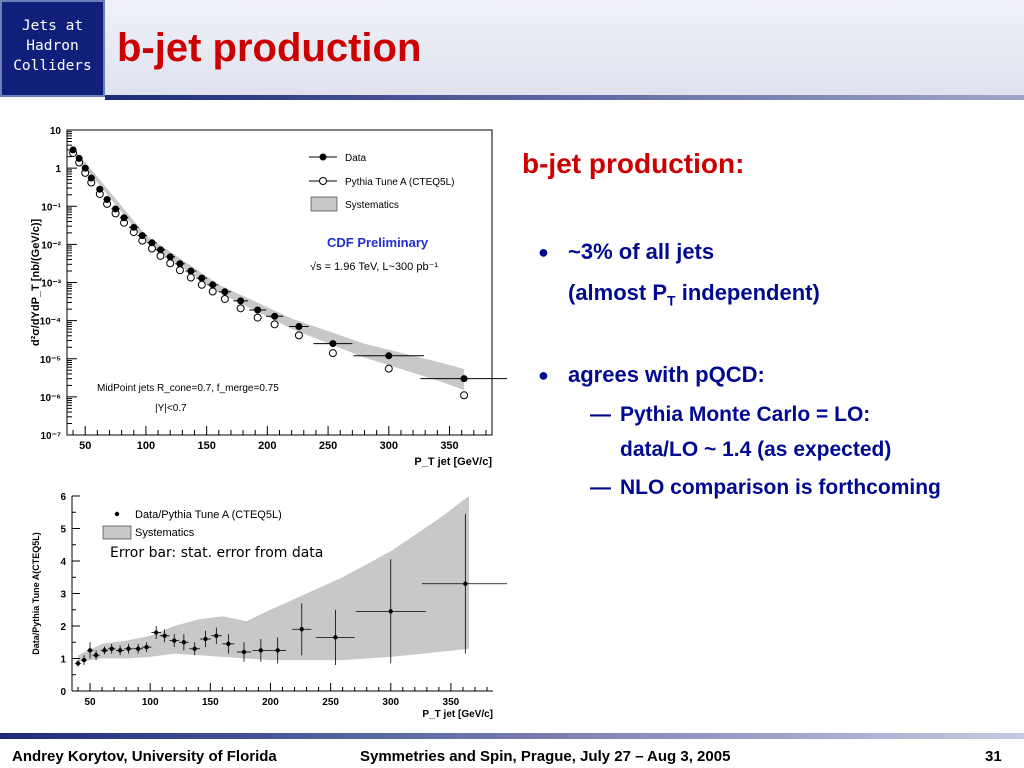  What do you see at coordinates (50, 360) in the screenshot?
I see `y-tick-label: 10⁻⁵` at bounding box center [50, 360].